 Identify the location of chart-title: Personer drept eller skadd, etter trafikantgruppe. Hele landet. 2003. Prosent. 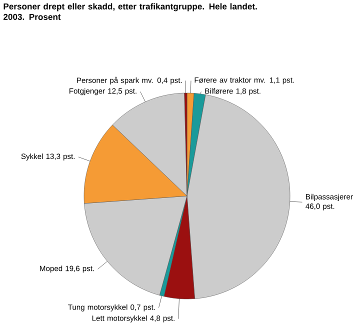
(130, 11).